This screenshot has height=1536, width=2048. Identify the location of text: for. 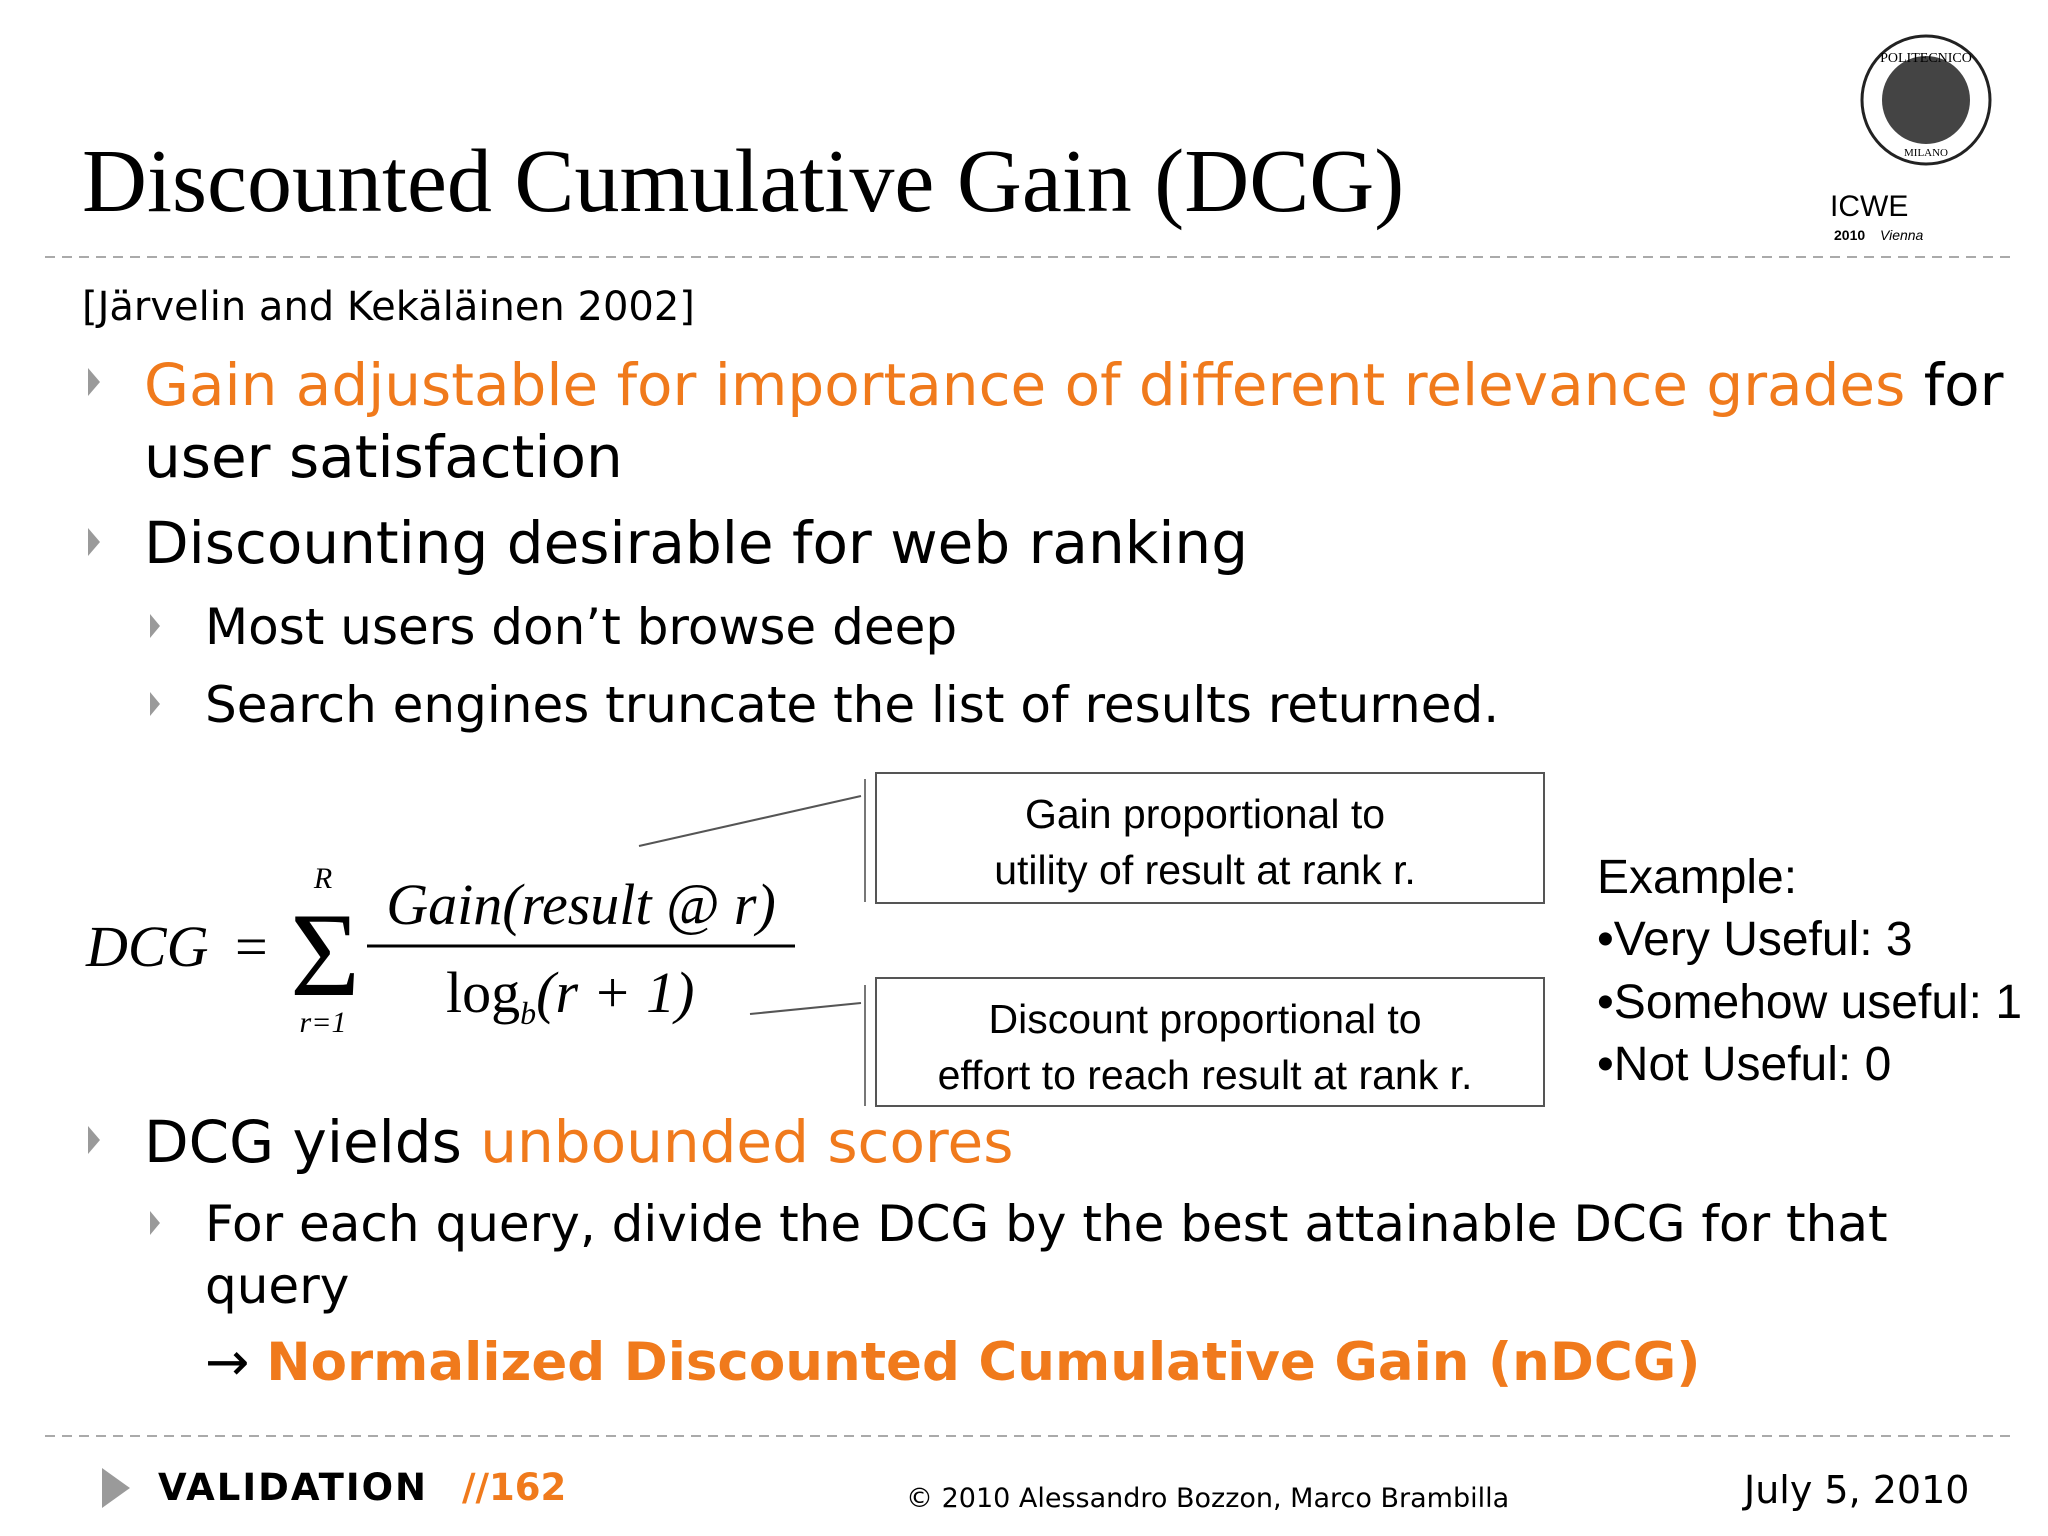
(1964, 385).